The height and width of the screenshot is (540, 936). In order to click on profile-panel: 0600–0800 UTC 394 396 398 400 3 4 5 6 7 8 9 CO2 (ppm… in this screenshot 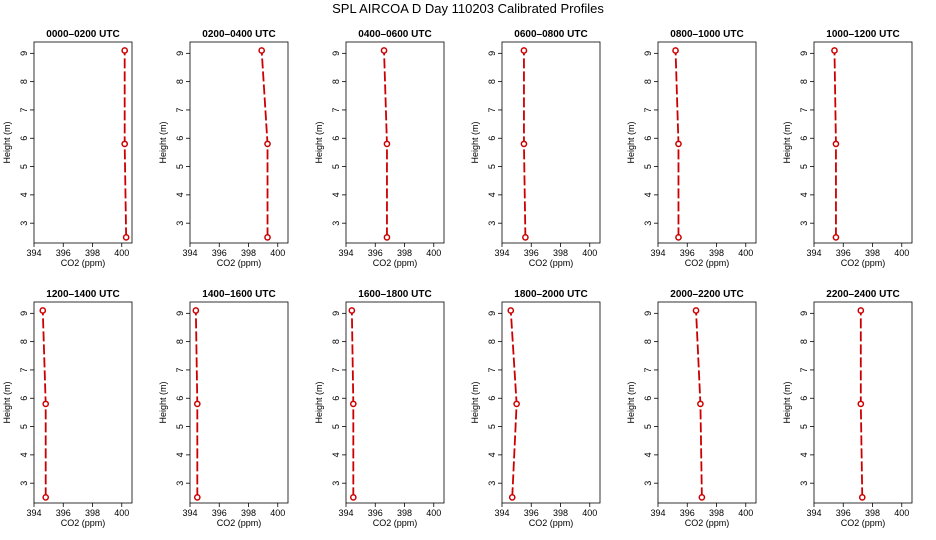, I will do `click(535, 148)`.